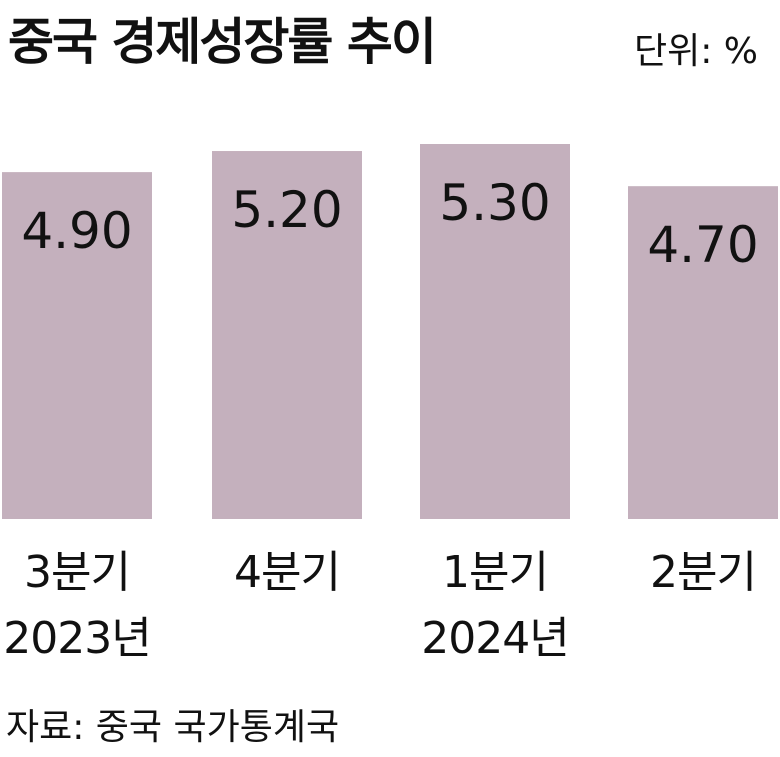  What do you see at coordinates (703, 572) in the screenshot?
I see `category-quarter-label: 2분기` at bounding box center [703, 572].